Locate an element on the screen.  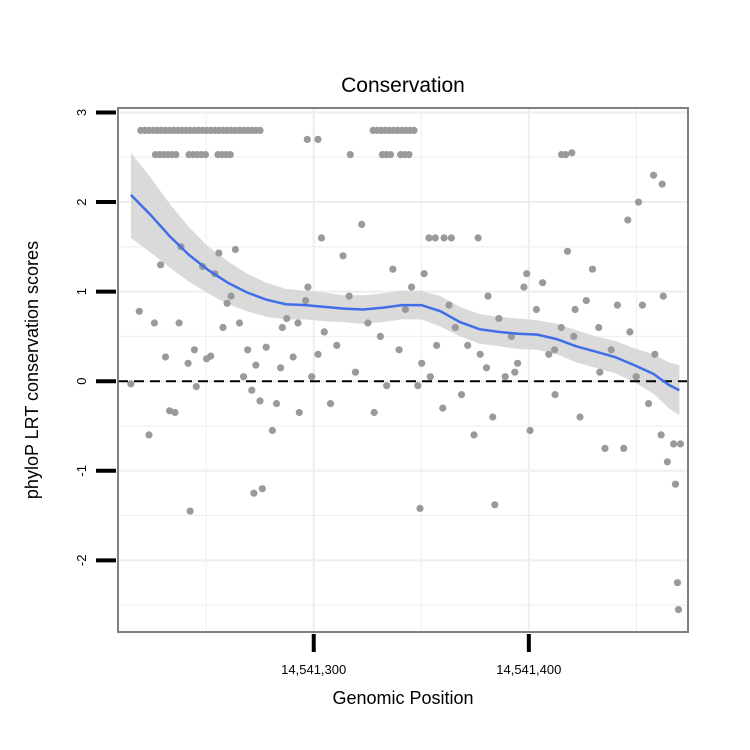
y-axis: -2 -1 0 1 2 3 is located at coordinates (95, 337).